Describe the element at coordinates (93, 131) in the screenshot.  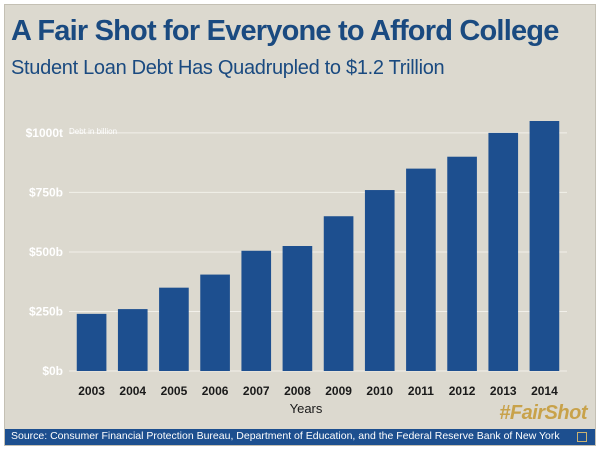
I see `unit-note: Debt in billion` at that location.